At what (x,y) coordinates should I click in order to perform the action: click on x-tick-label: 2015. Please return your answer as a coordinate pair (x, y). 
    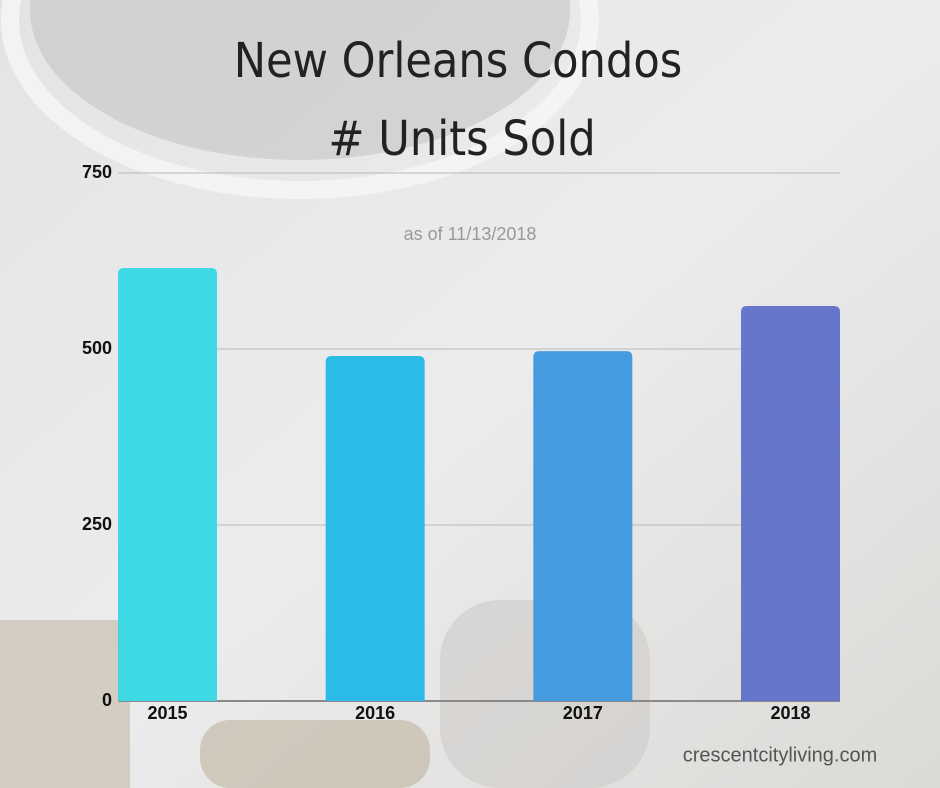
    Looking at the image, I should click on (167, 713).